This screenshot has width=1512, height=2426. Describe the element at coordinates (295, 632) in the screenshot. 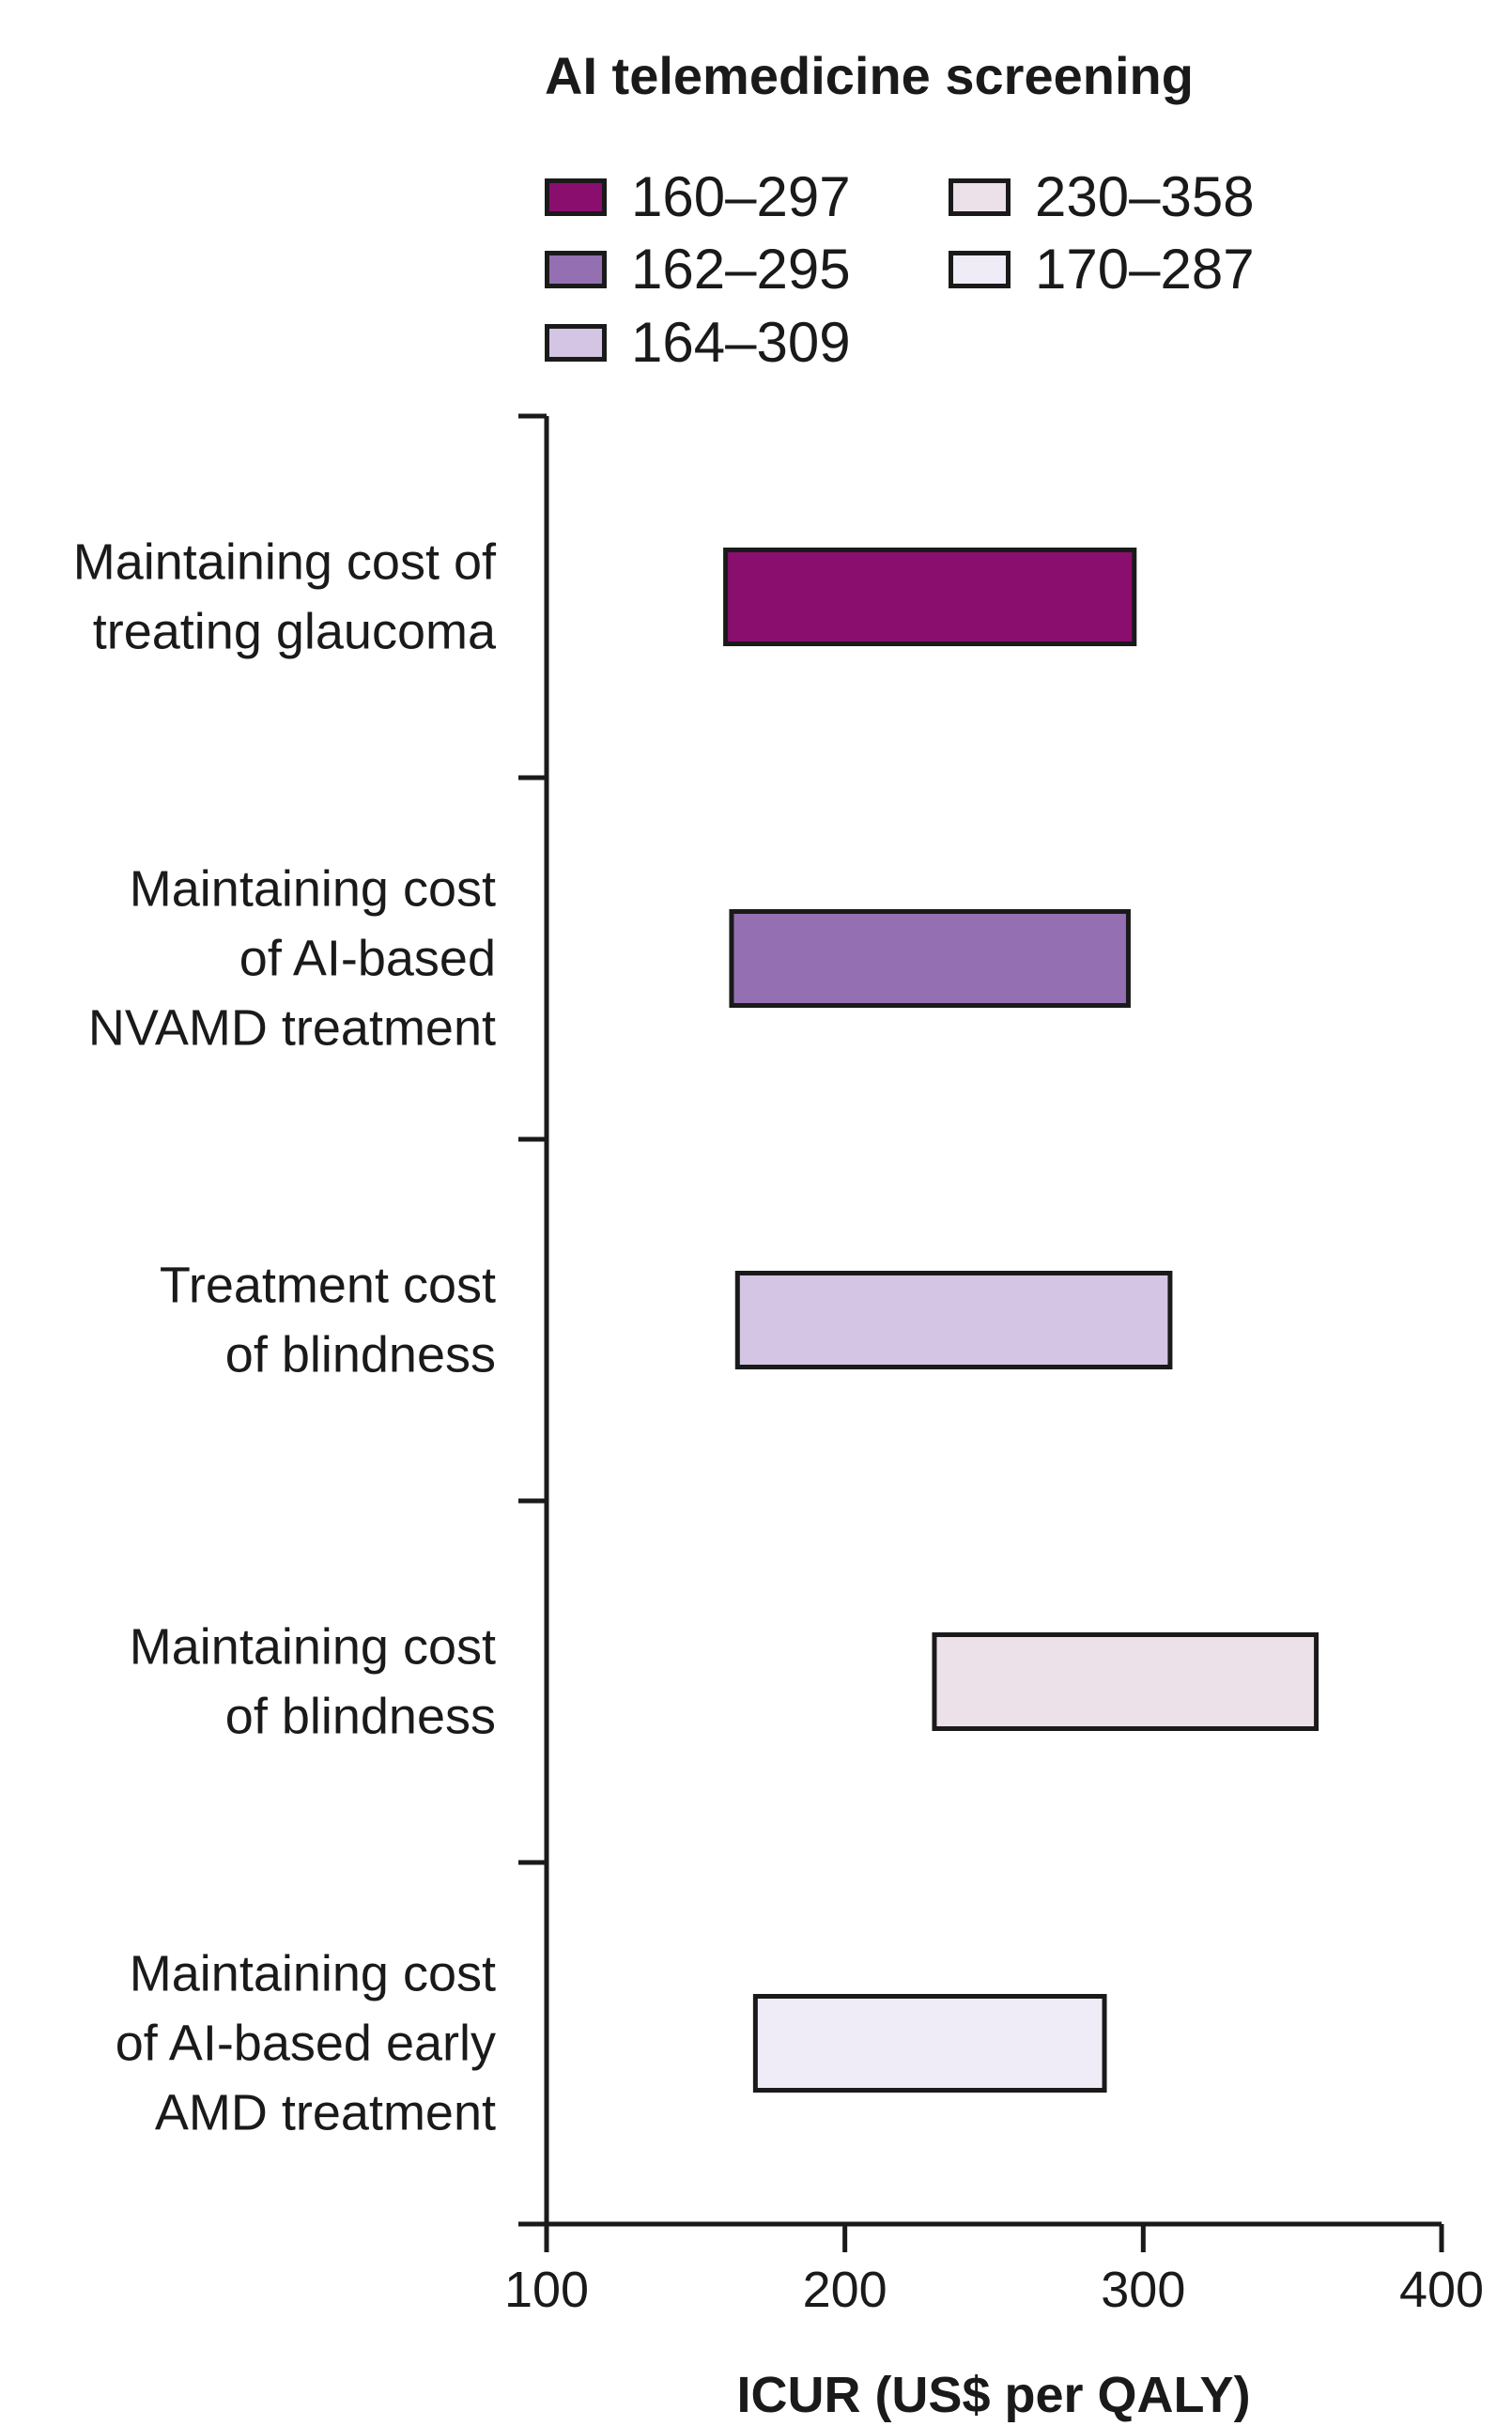

I see `category-label: treating glaucoma` at that location.